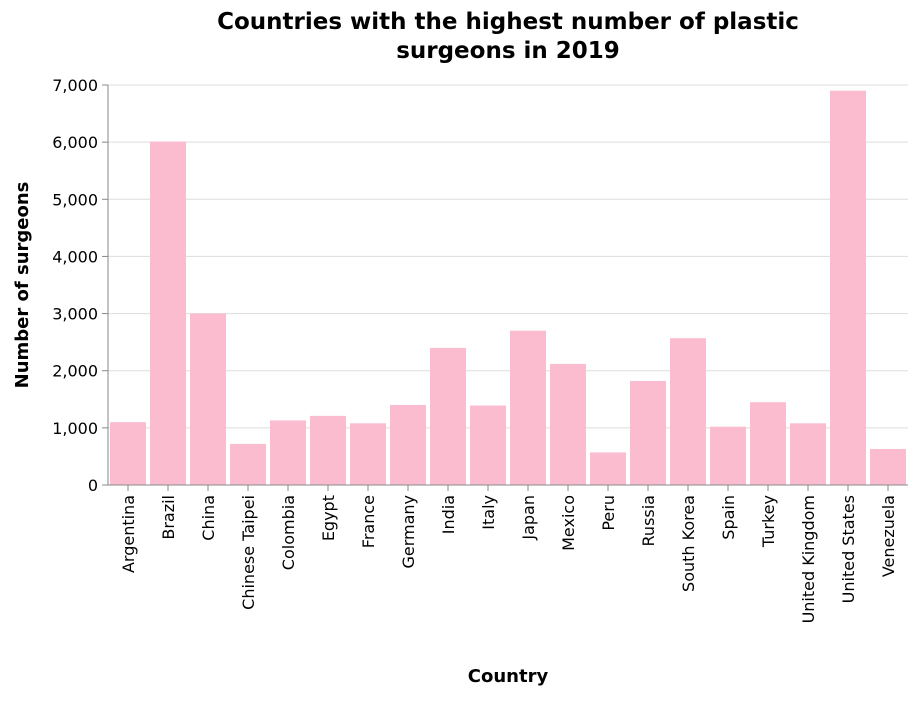 Image resolution: width=918 pixels, height=701 pixels. I want to click on bar-venezuela, so click(888, 467).